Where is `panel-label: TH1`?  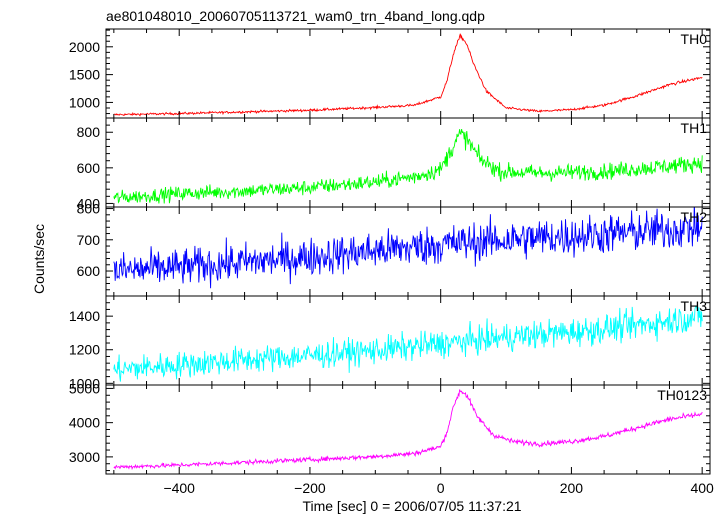 panel-label: TH1 is located at coordinates (694, 128).